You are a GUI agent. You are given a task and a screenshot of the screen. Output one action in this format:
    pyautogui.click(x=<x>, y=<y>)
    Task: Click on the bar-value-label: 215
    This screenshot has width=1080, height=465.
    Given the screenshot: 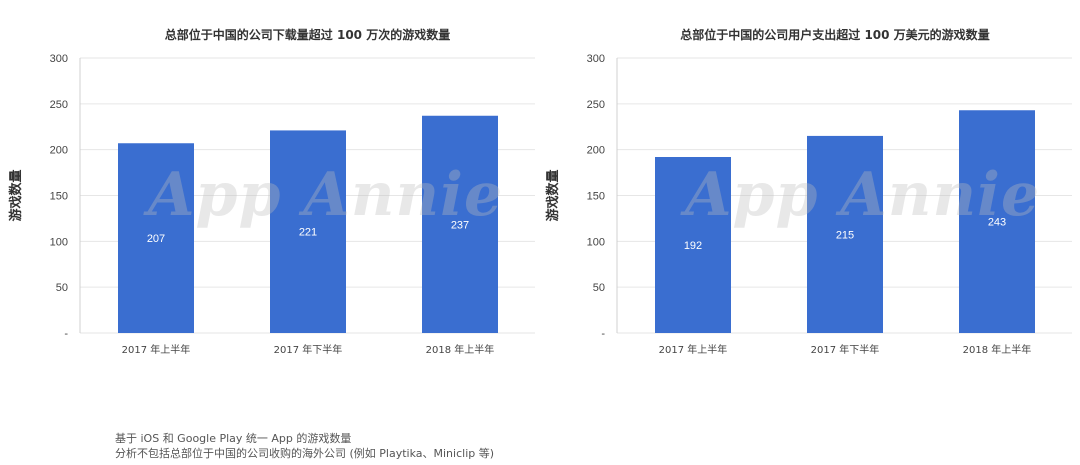 What is the action you would take?
    pyautogui.click(x=845, y=235)
    